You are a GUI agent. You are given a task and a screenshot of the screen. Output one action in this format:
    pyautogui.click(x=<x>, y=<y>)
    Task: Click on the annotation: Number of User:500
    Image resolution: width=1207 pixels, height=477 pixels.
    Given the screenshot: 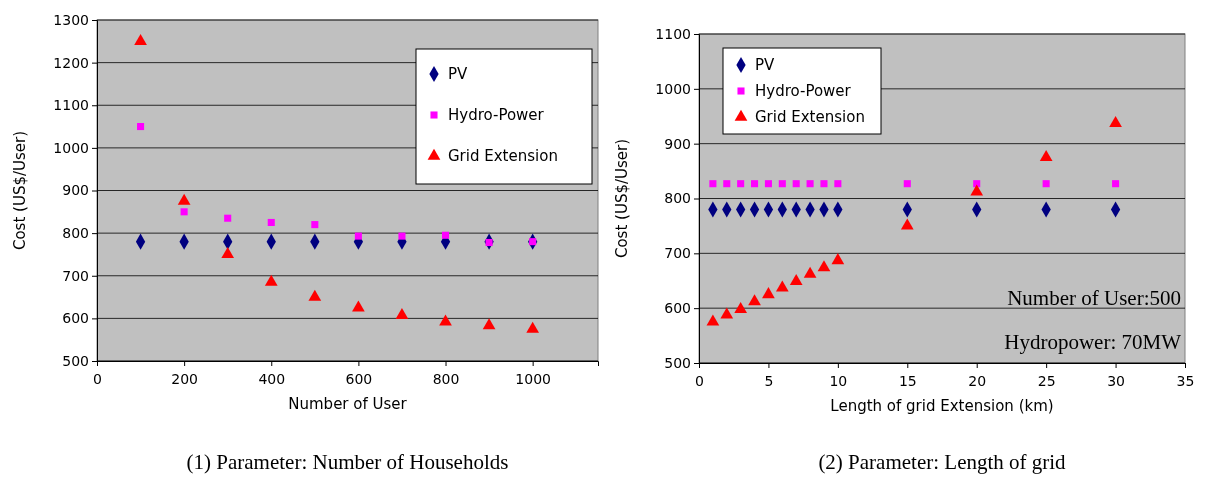 What is the action you would take?
    pyautogui.click(x=1094, y=298)
    